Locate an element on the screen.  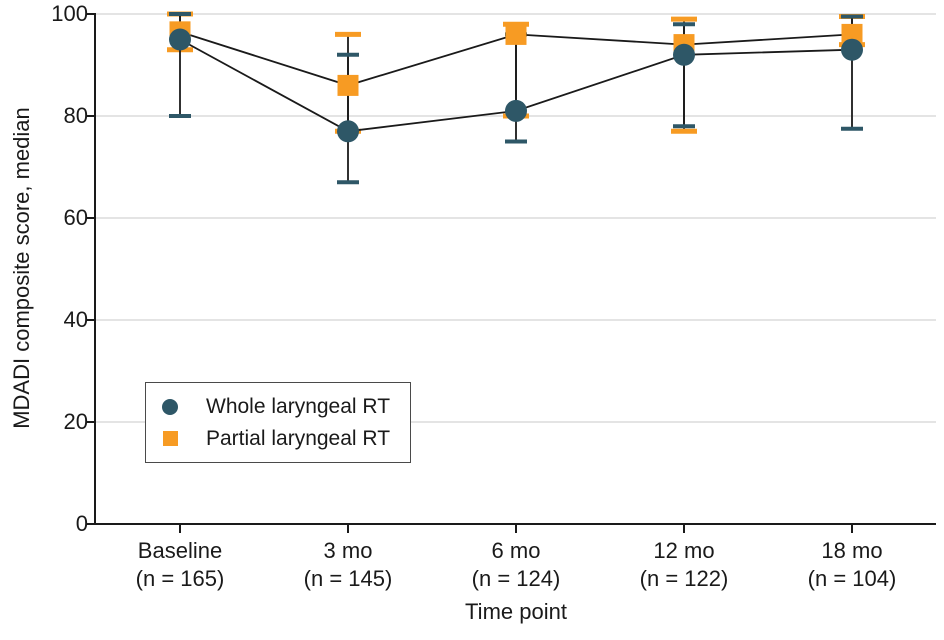
x-tick-n: (n = 104) is located at coordinates (852, 578).